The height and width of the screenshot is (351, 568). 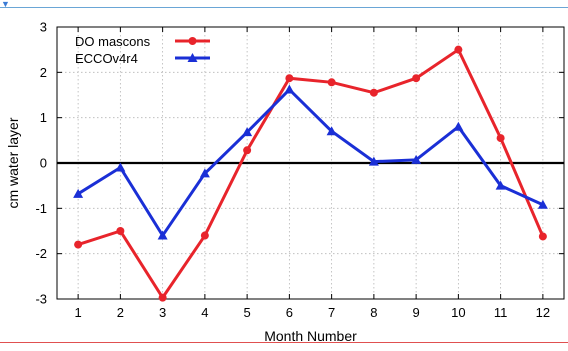 I want to click on x-tick-label: 3, so click(x=162, y=312).